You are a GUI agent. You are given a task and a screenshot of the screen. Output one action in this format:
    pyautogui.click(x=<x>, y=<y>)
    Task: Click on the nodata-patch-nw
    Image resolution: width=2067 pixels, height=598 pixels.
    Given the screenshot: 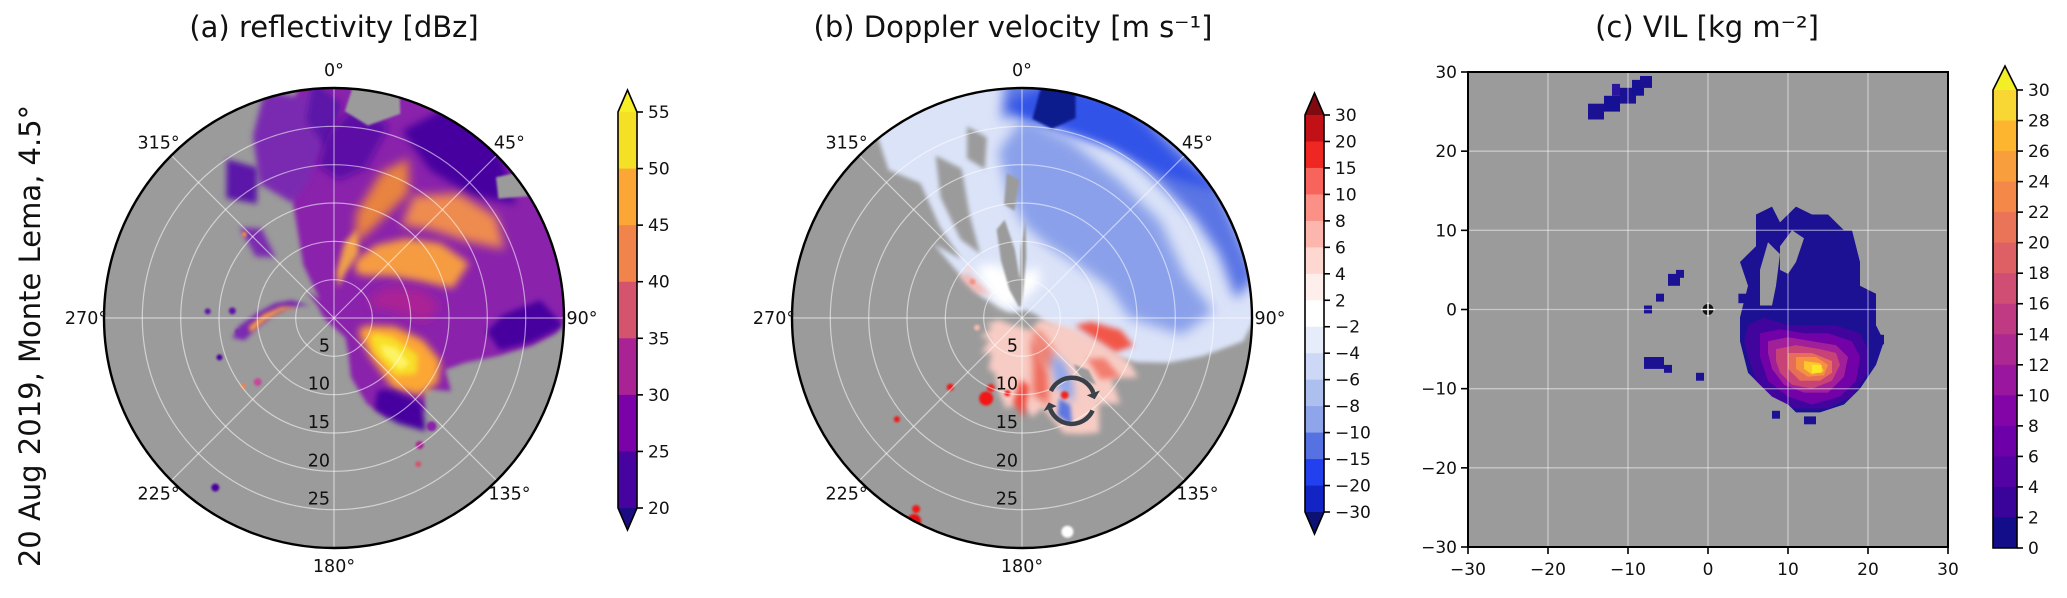 What is the action you would take?
    pyautogui.click(x=977, y=148)
    